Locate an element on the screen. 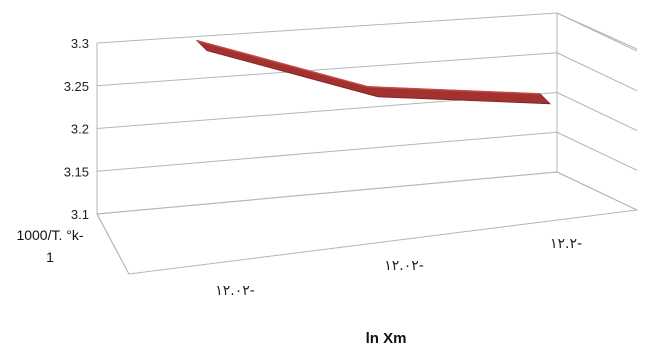 This screenshot has width=646, height=347. y-tick-label: 3.25 is located at coordinates (76, 86).